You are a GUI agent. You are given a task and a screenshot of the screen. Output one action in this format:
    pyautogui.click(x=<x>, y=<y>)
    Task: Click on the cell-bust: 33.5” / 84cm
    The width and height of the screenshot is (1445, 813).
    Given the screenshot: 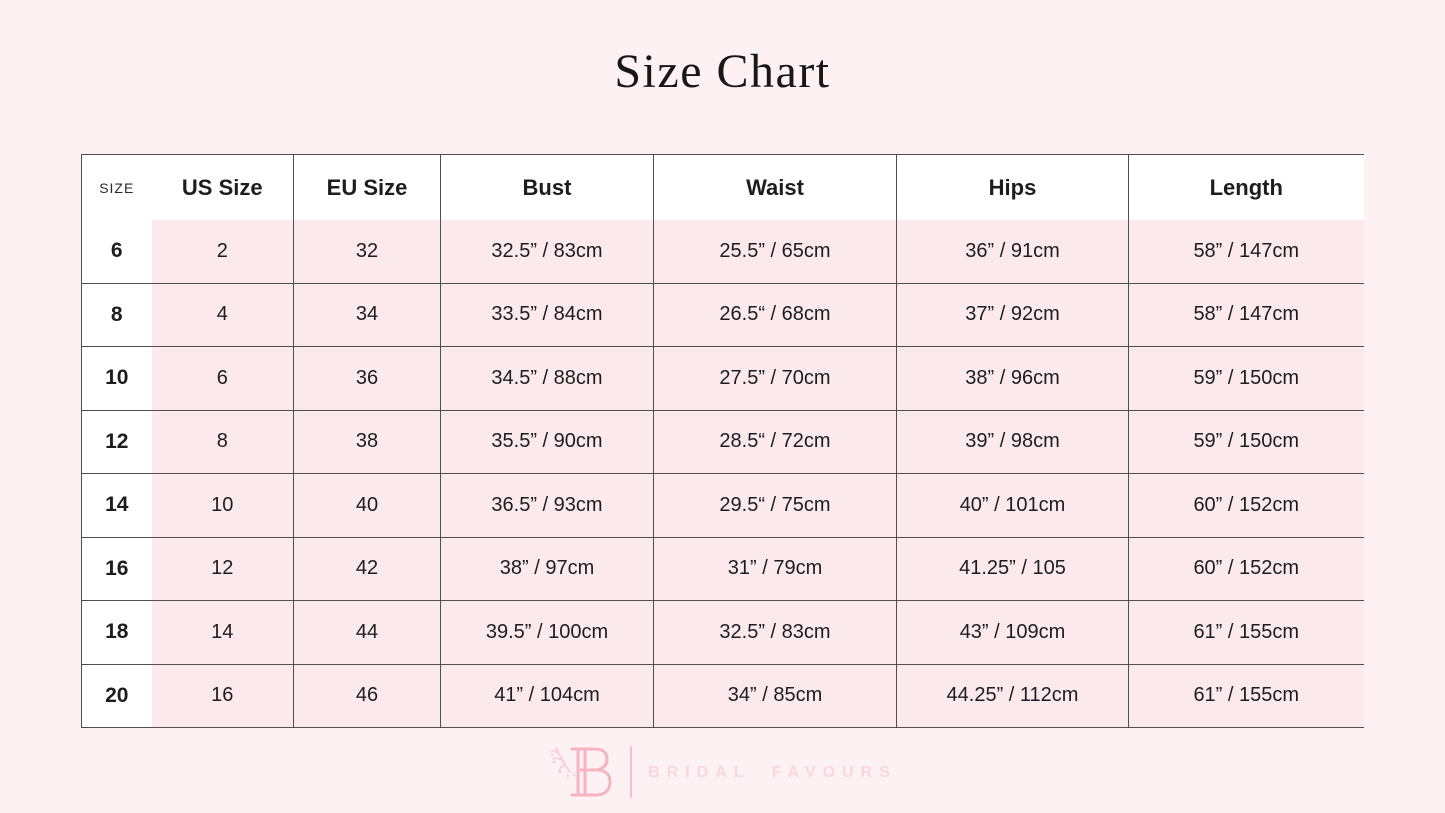 What is the action you would take?
    pyautogui.click(x=547, y=315)
    